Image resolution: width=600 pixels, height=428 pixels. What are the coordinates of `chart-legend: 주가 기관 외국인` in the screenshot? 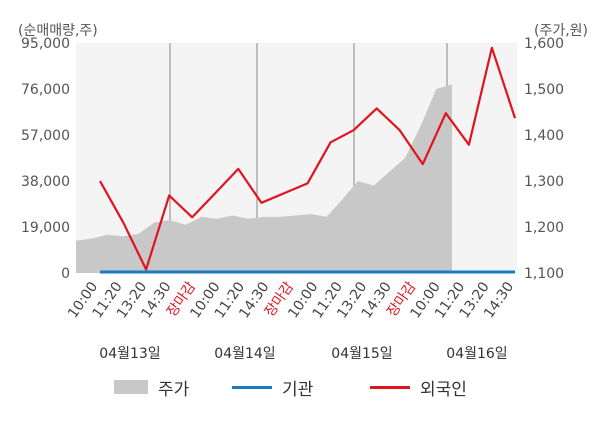 It's located at (300, 387).